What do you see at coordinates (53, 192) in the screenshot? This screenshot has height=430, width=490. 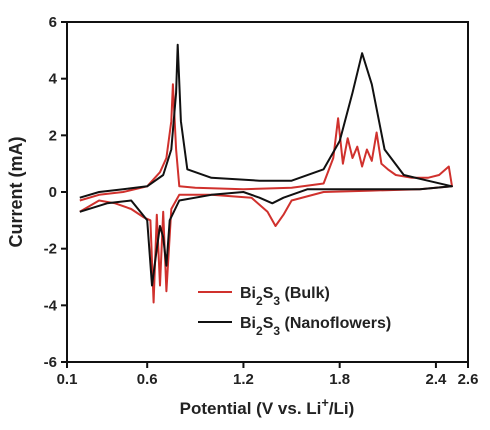 I see `y-tick-label: 0` at bounding box center [53, 192].